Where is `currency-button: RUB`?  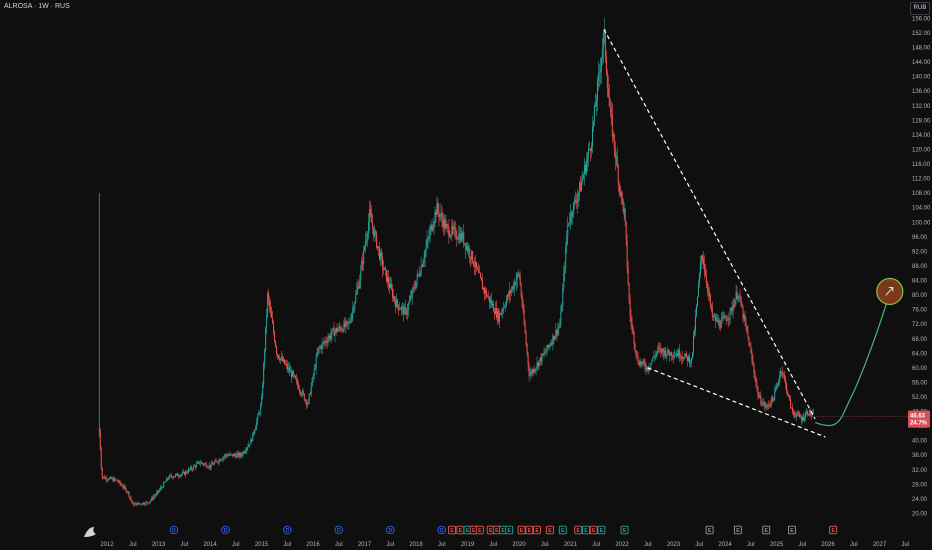
currency-button: RUB is located at coordinates (920, 8).